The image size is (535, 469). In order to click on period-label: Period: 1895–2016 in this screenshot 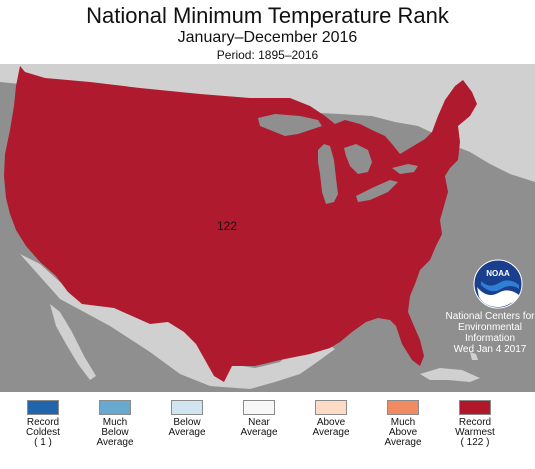, I will do `click(267, 55)`.